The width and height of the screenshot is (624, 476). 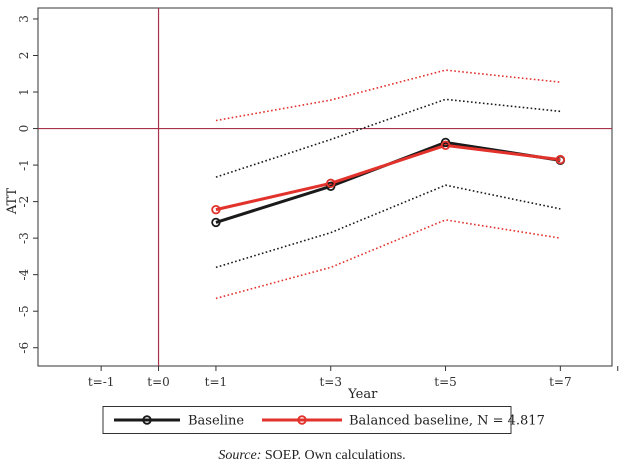 What do you see at coordinates (24, 311) in the screenshot?
I see `y-tick-label: -5` at bounding box center [24, 311].